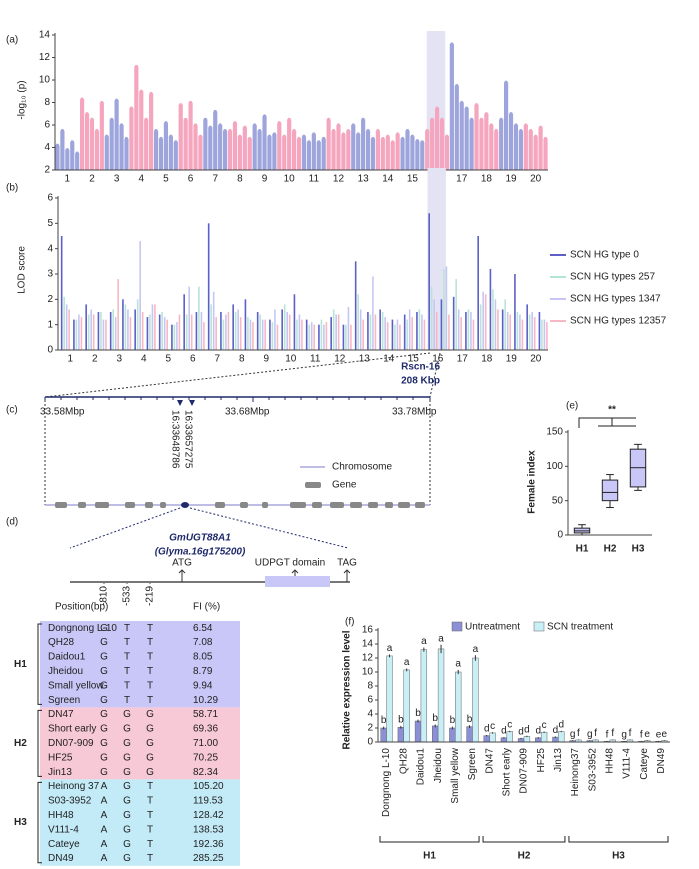  Describe the element at coordinates (339, 179) in the screenshot. I see `x-tick-label: 12` at that location.